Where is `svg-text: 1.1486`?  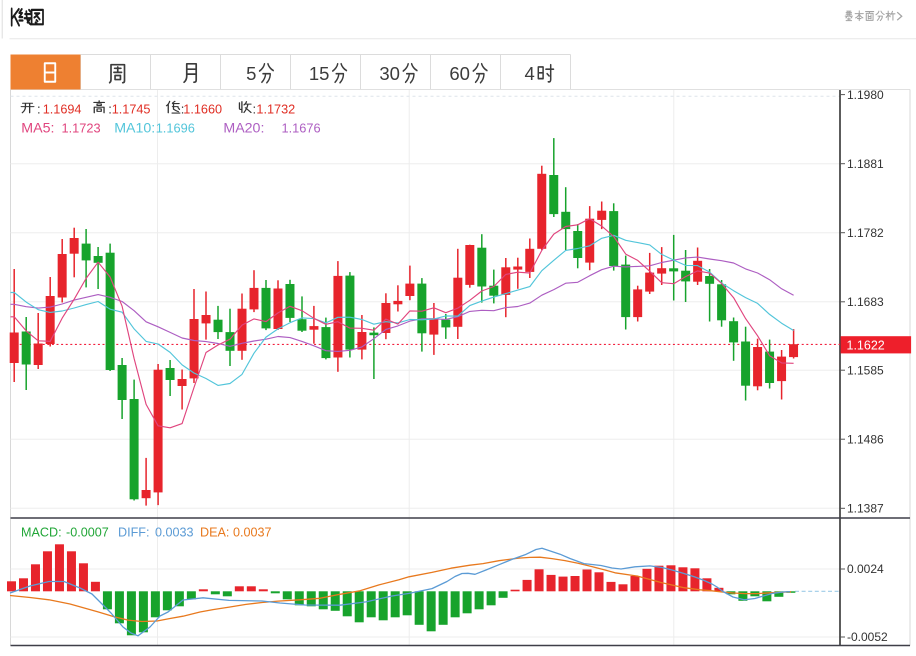
svg-text: 1.1486 is located at coordinates (865, 439).